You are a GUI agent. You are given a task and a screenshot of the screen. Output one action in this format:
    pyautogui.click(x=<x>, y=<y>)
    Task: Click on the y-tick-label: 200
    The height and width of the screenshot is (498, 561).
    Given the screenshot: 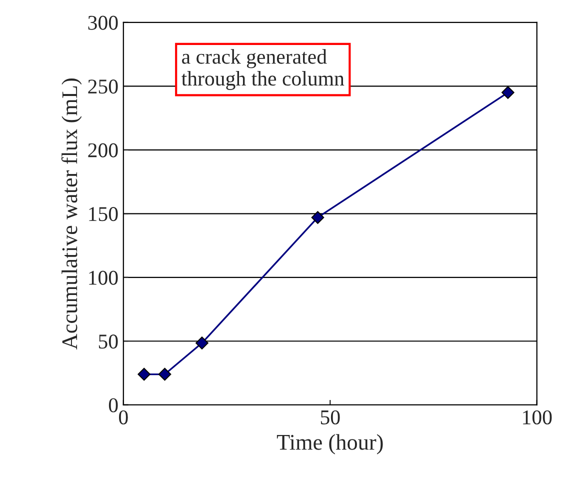 What is the action you would take?
    pyautogui.click(x=103, y=150)
    